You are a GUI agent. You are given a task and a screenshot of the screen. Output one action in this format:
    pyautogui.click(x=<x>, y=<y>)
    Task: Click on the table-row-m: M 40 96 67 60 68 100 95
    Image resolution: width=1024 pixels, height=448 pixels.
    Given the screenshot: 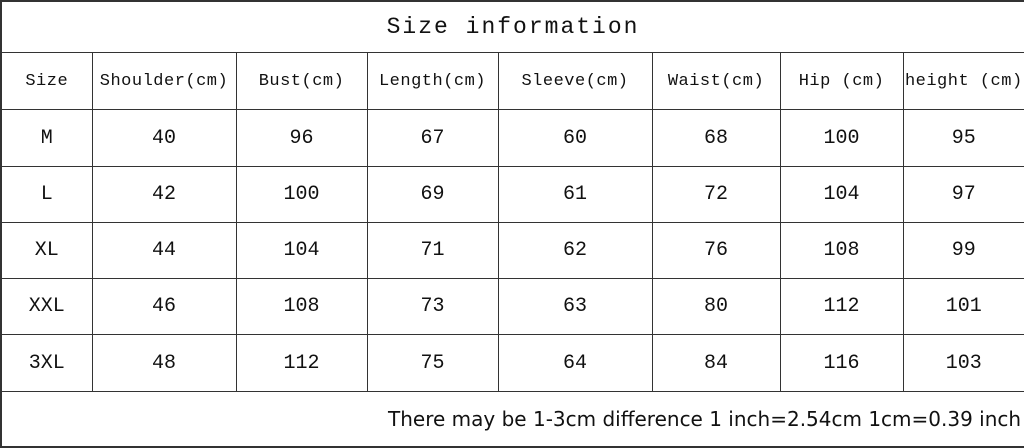 What is the action you would take?
    pyautogui.click(x=512, y=138)
    